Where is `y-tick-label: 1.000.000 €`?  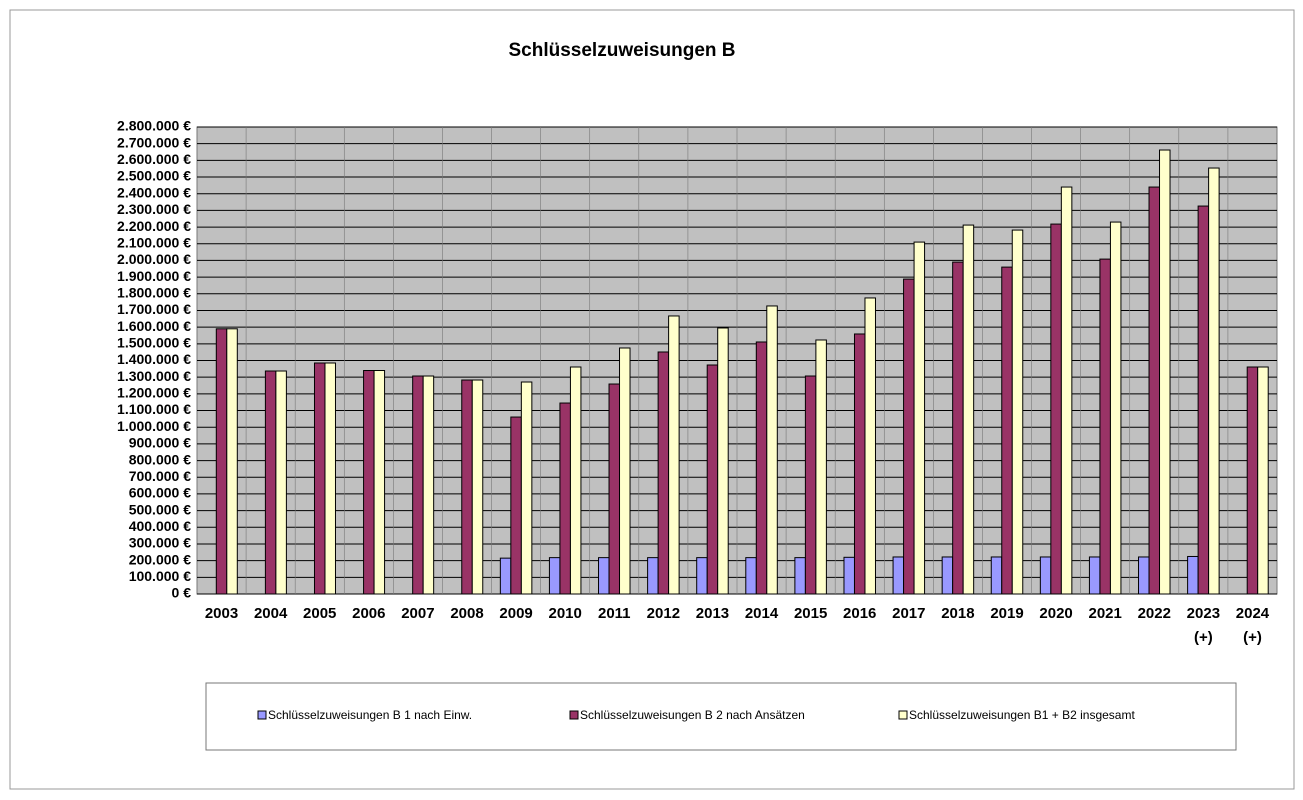
y-tick-label: 1.000.000 € is located at coordinates (154, 426).